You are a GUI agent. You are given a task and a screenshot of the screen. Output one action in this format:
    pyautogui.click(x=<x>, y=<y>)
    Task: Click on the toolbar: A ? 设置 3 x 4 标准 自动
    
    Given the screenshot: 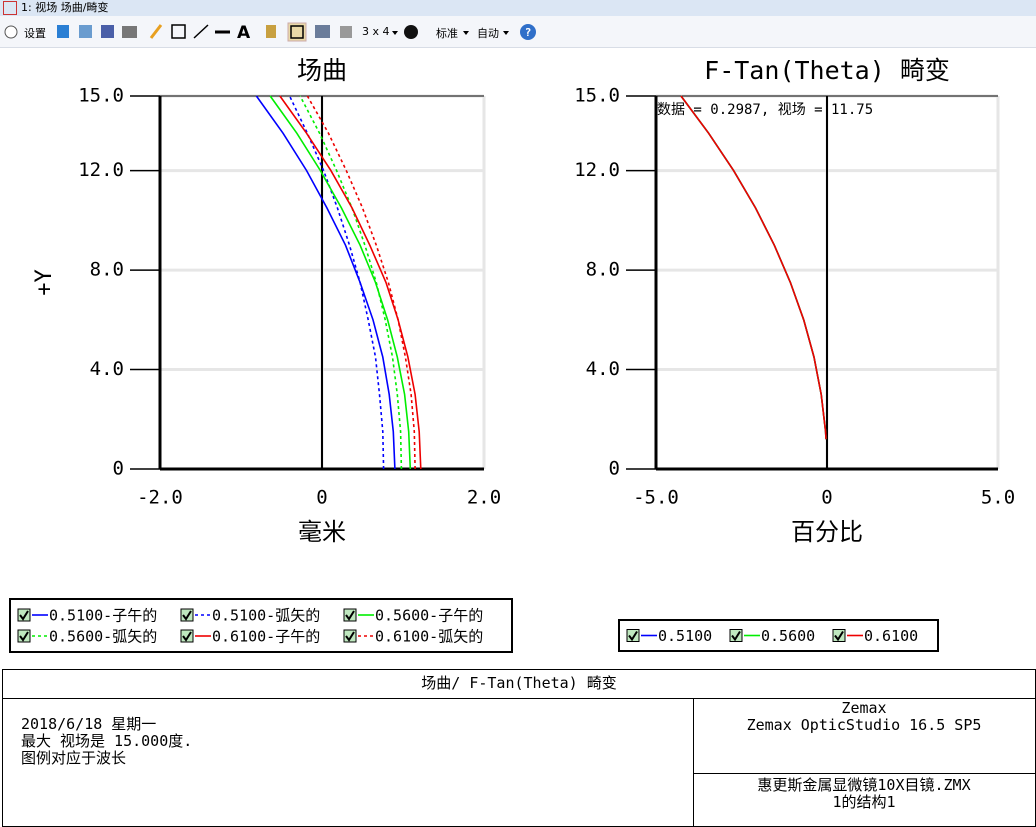 What is the action you would take?
    pyautogui.click(x=518, y=32)
    